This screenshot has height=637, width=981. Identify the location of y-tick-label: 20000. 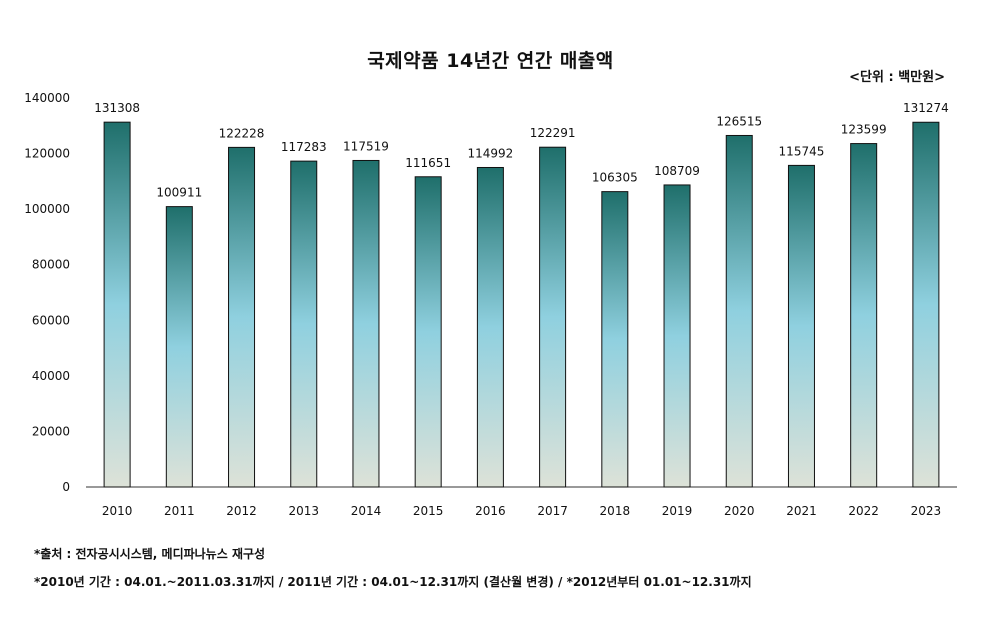
(51, 431).